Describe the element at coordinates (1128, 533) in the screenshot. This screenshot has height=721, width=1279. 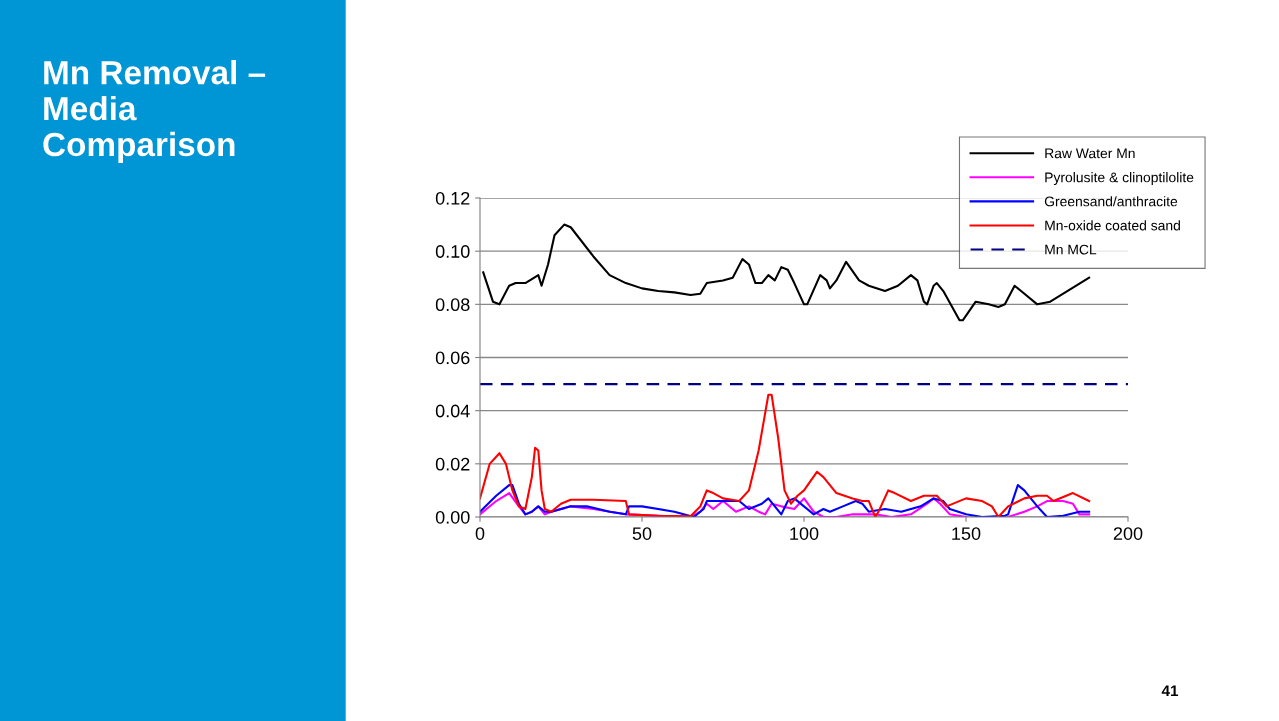
I see `x-tick-label: 200` at that location.